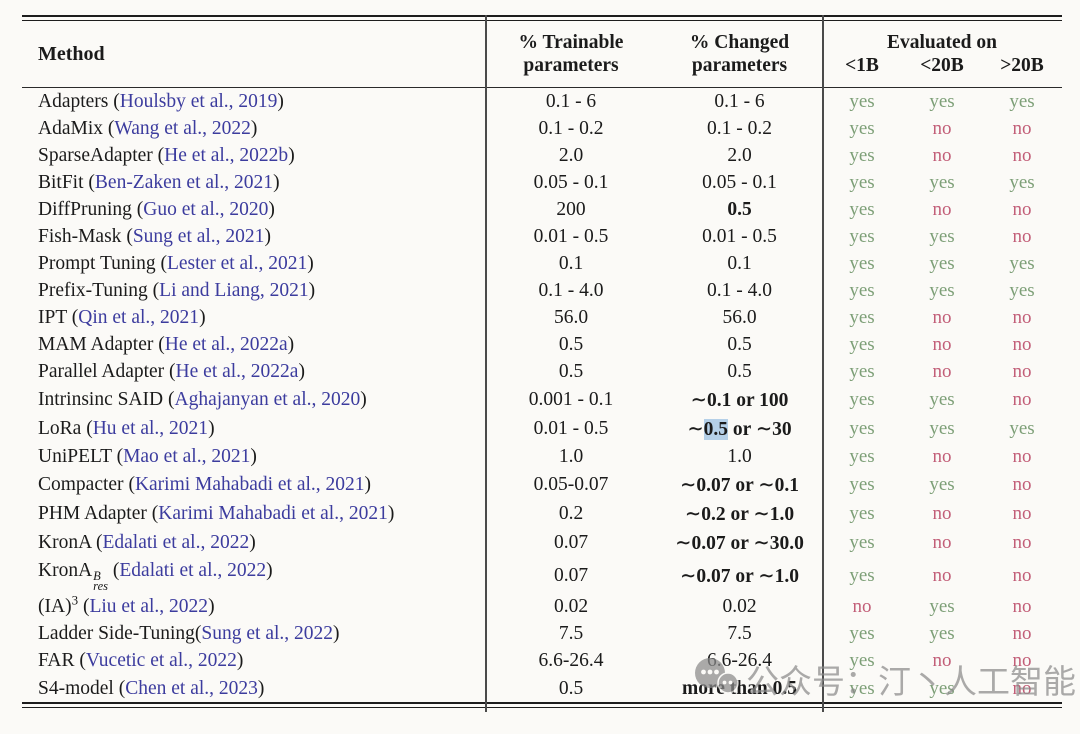 The height and width of the screenshot is (734, 1080). I want to click on trainable-cell: 0.2, so click(571, 514).